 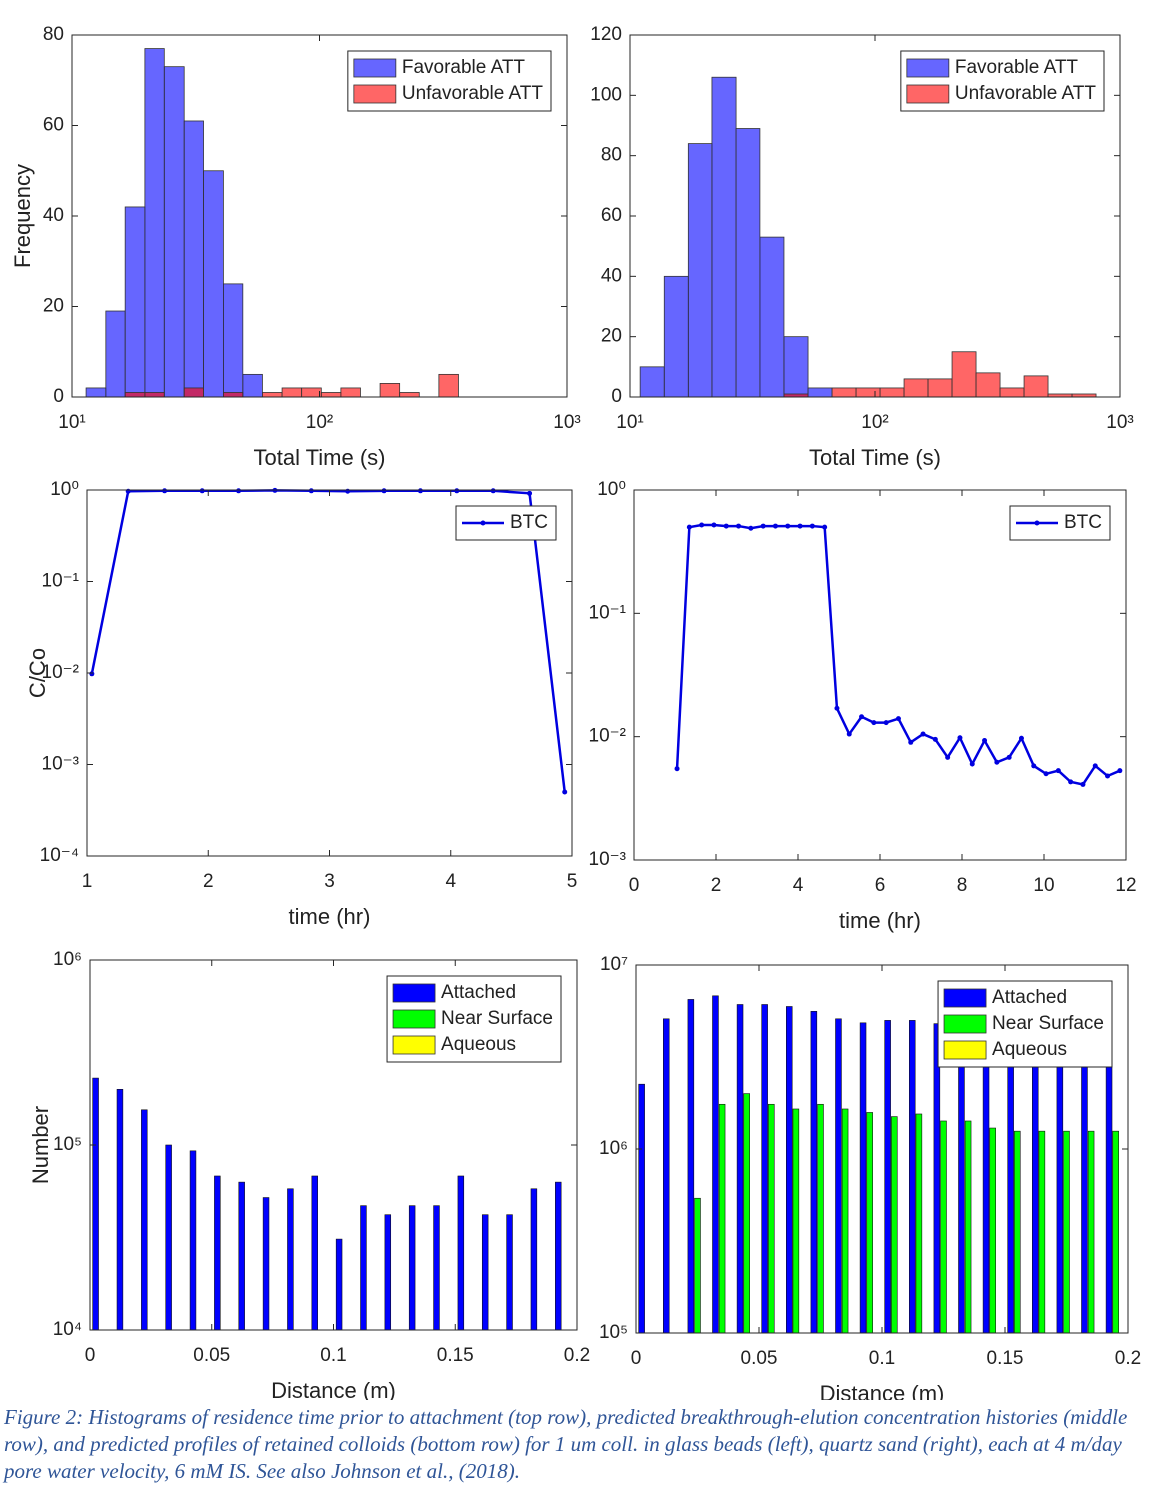 I want to click on y-axis-label: C/Co, so click(x=37, y=673).